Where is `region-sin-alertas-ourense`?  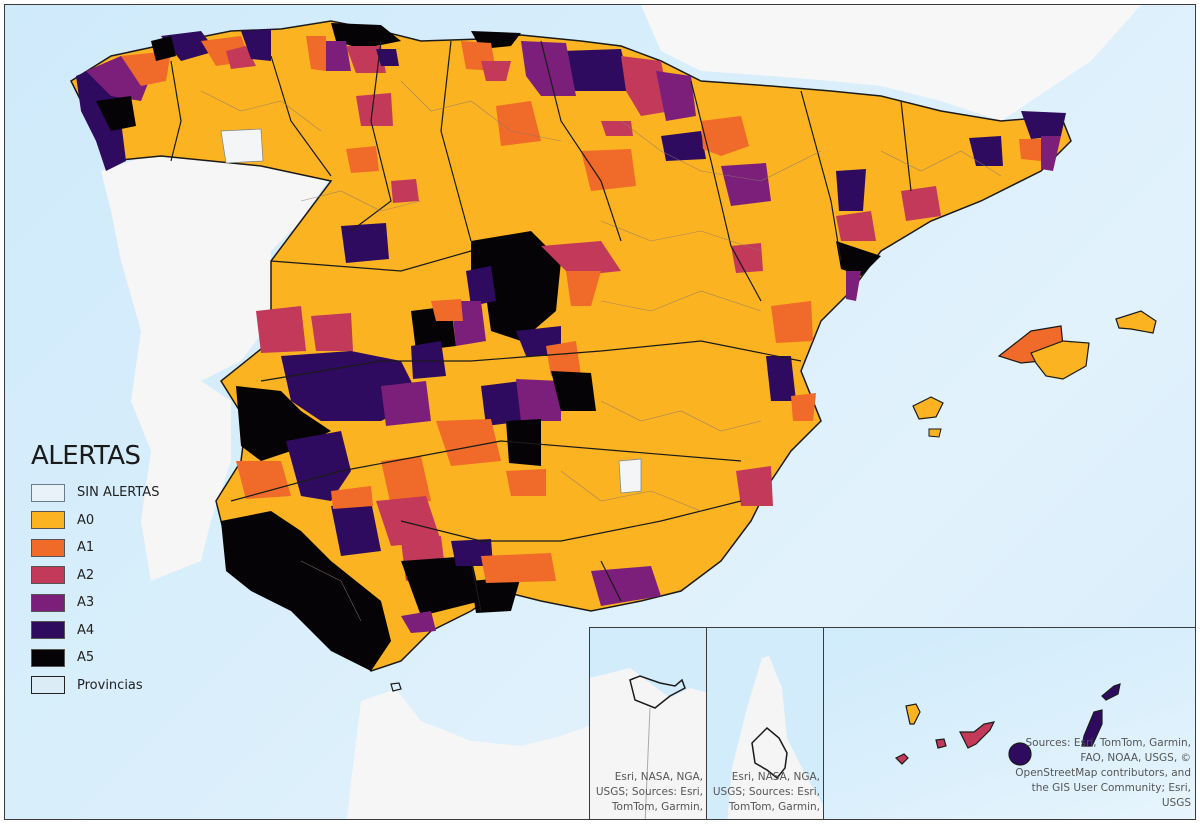 region-sin-alertas-ourense is located at coordinates (242, 146).